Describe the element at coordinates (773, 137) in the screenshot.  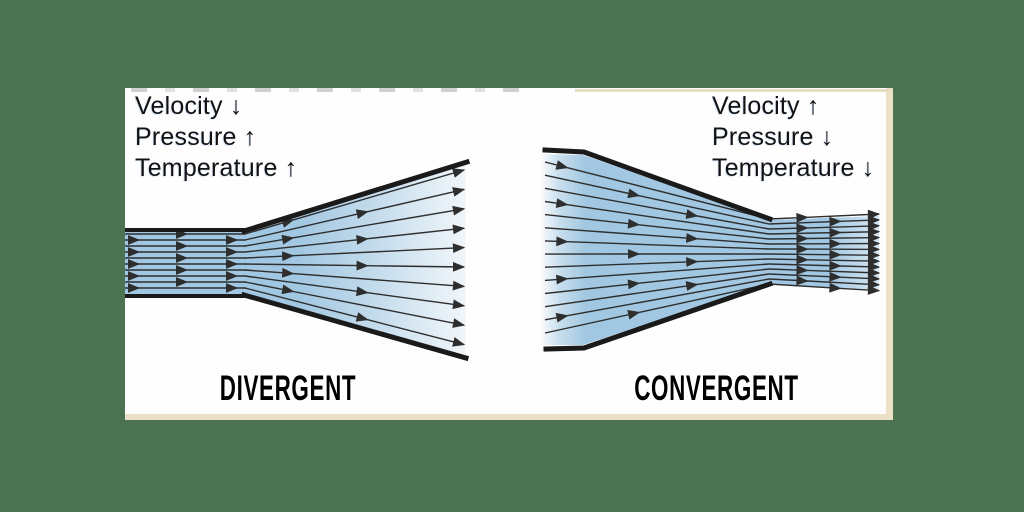
I see `convergent-pressure-label: Pressure ↓` at that location.